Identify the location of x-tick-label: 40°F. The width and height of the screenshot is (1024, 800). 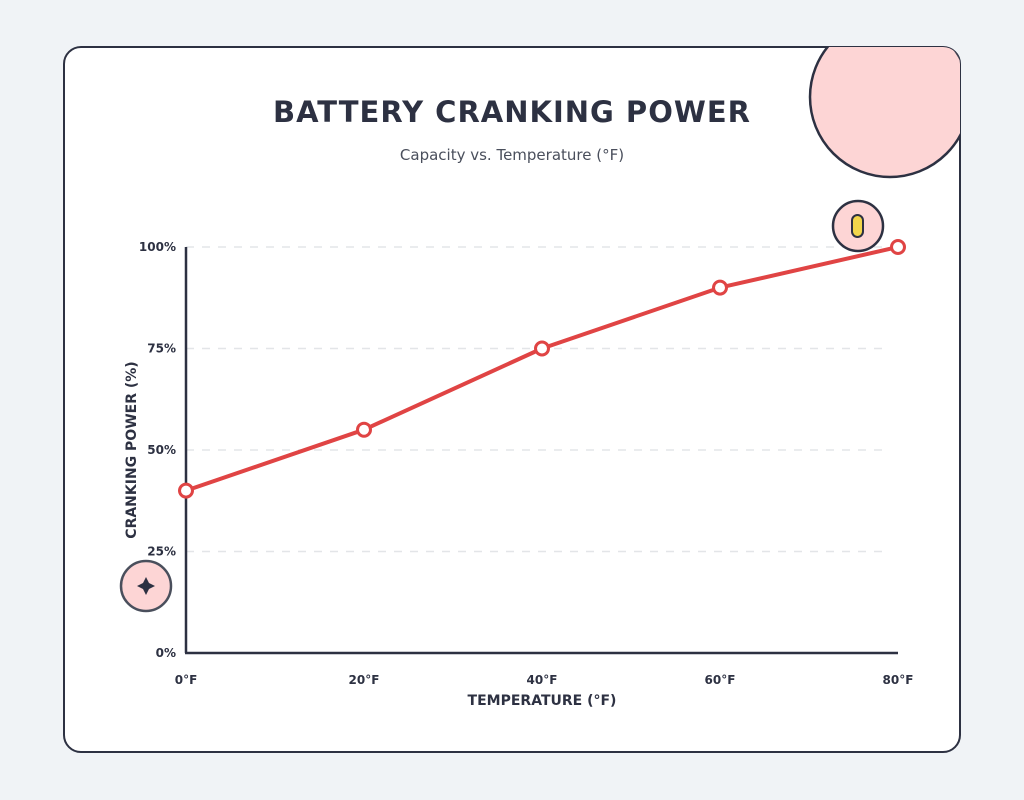
(542, 680).